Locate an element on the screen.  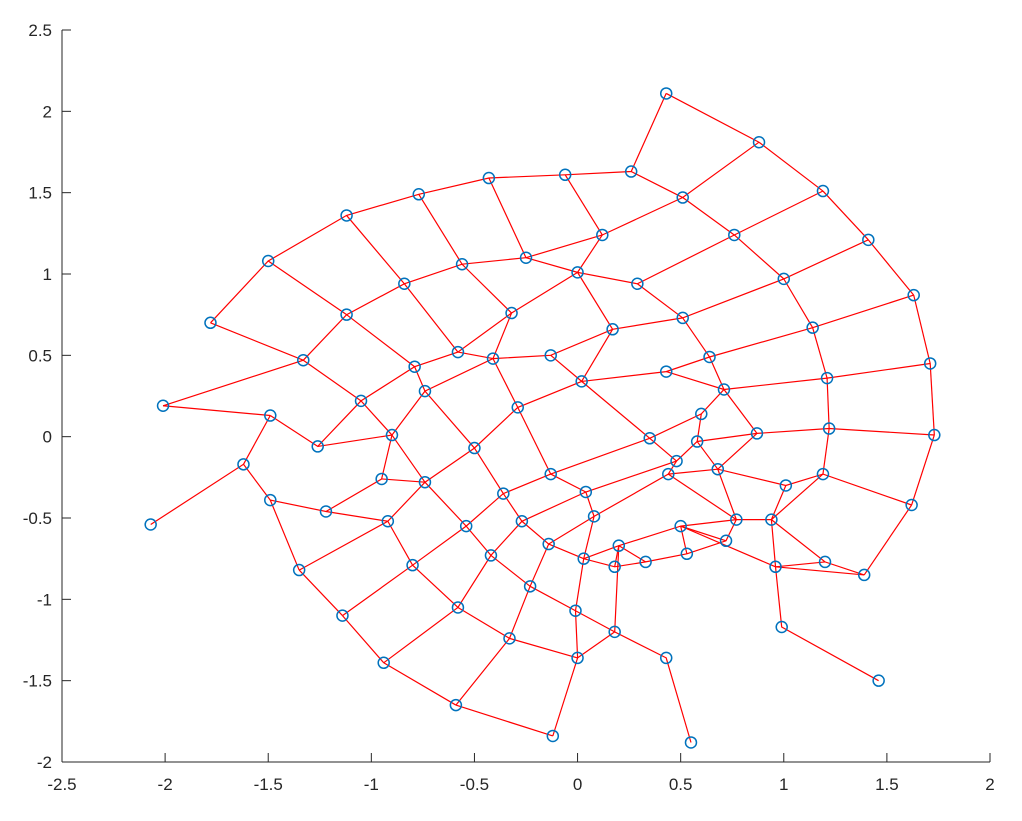
x-tick-label: 0 is located at coordinates (577, 784).